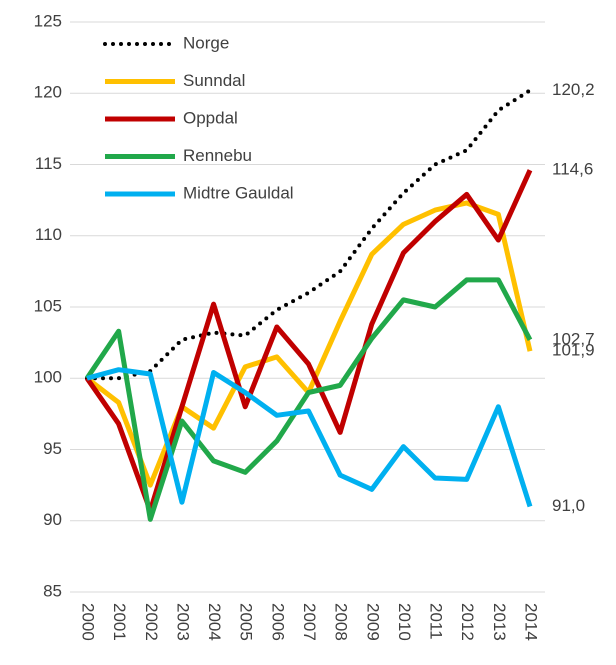 Image resolution: width=616 pixels, height=665 pixels. I want to click on legend-label: Sunndal, so click(214, 80).